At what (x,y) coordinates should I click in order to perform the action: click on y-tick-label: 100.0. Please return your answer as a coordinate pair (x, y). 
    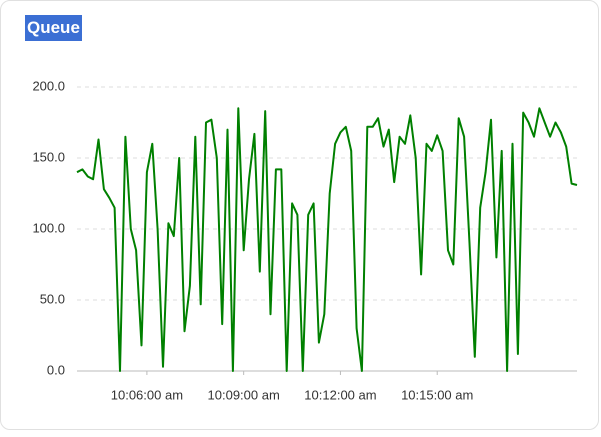
    Looking at the image, I should click on (48, 227).